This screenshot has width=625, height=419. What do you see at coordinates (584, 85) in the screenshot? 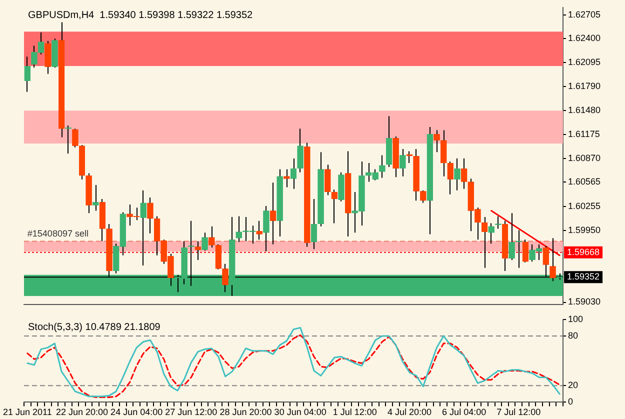
I see `y-tick-label: 1.61790` at bounding box center [584, 85].